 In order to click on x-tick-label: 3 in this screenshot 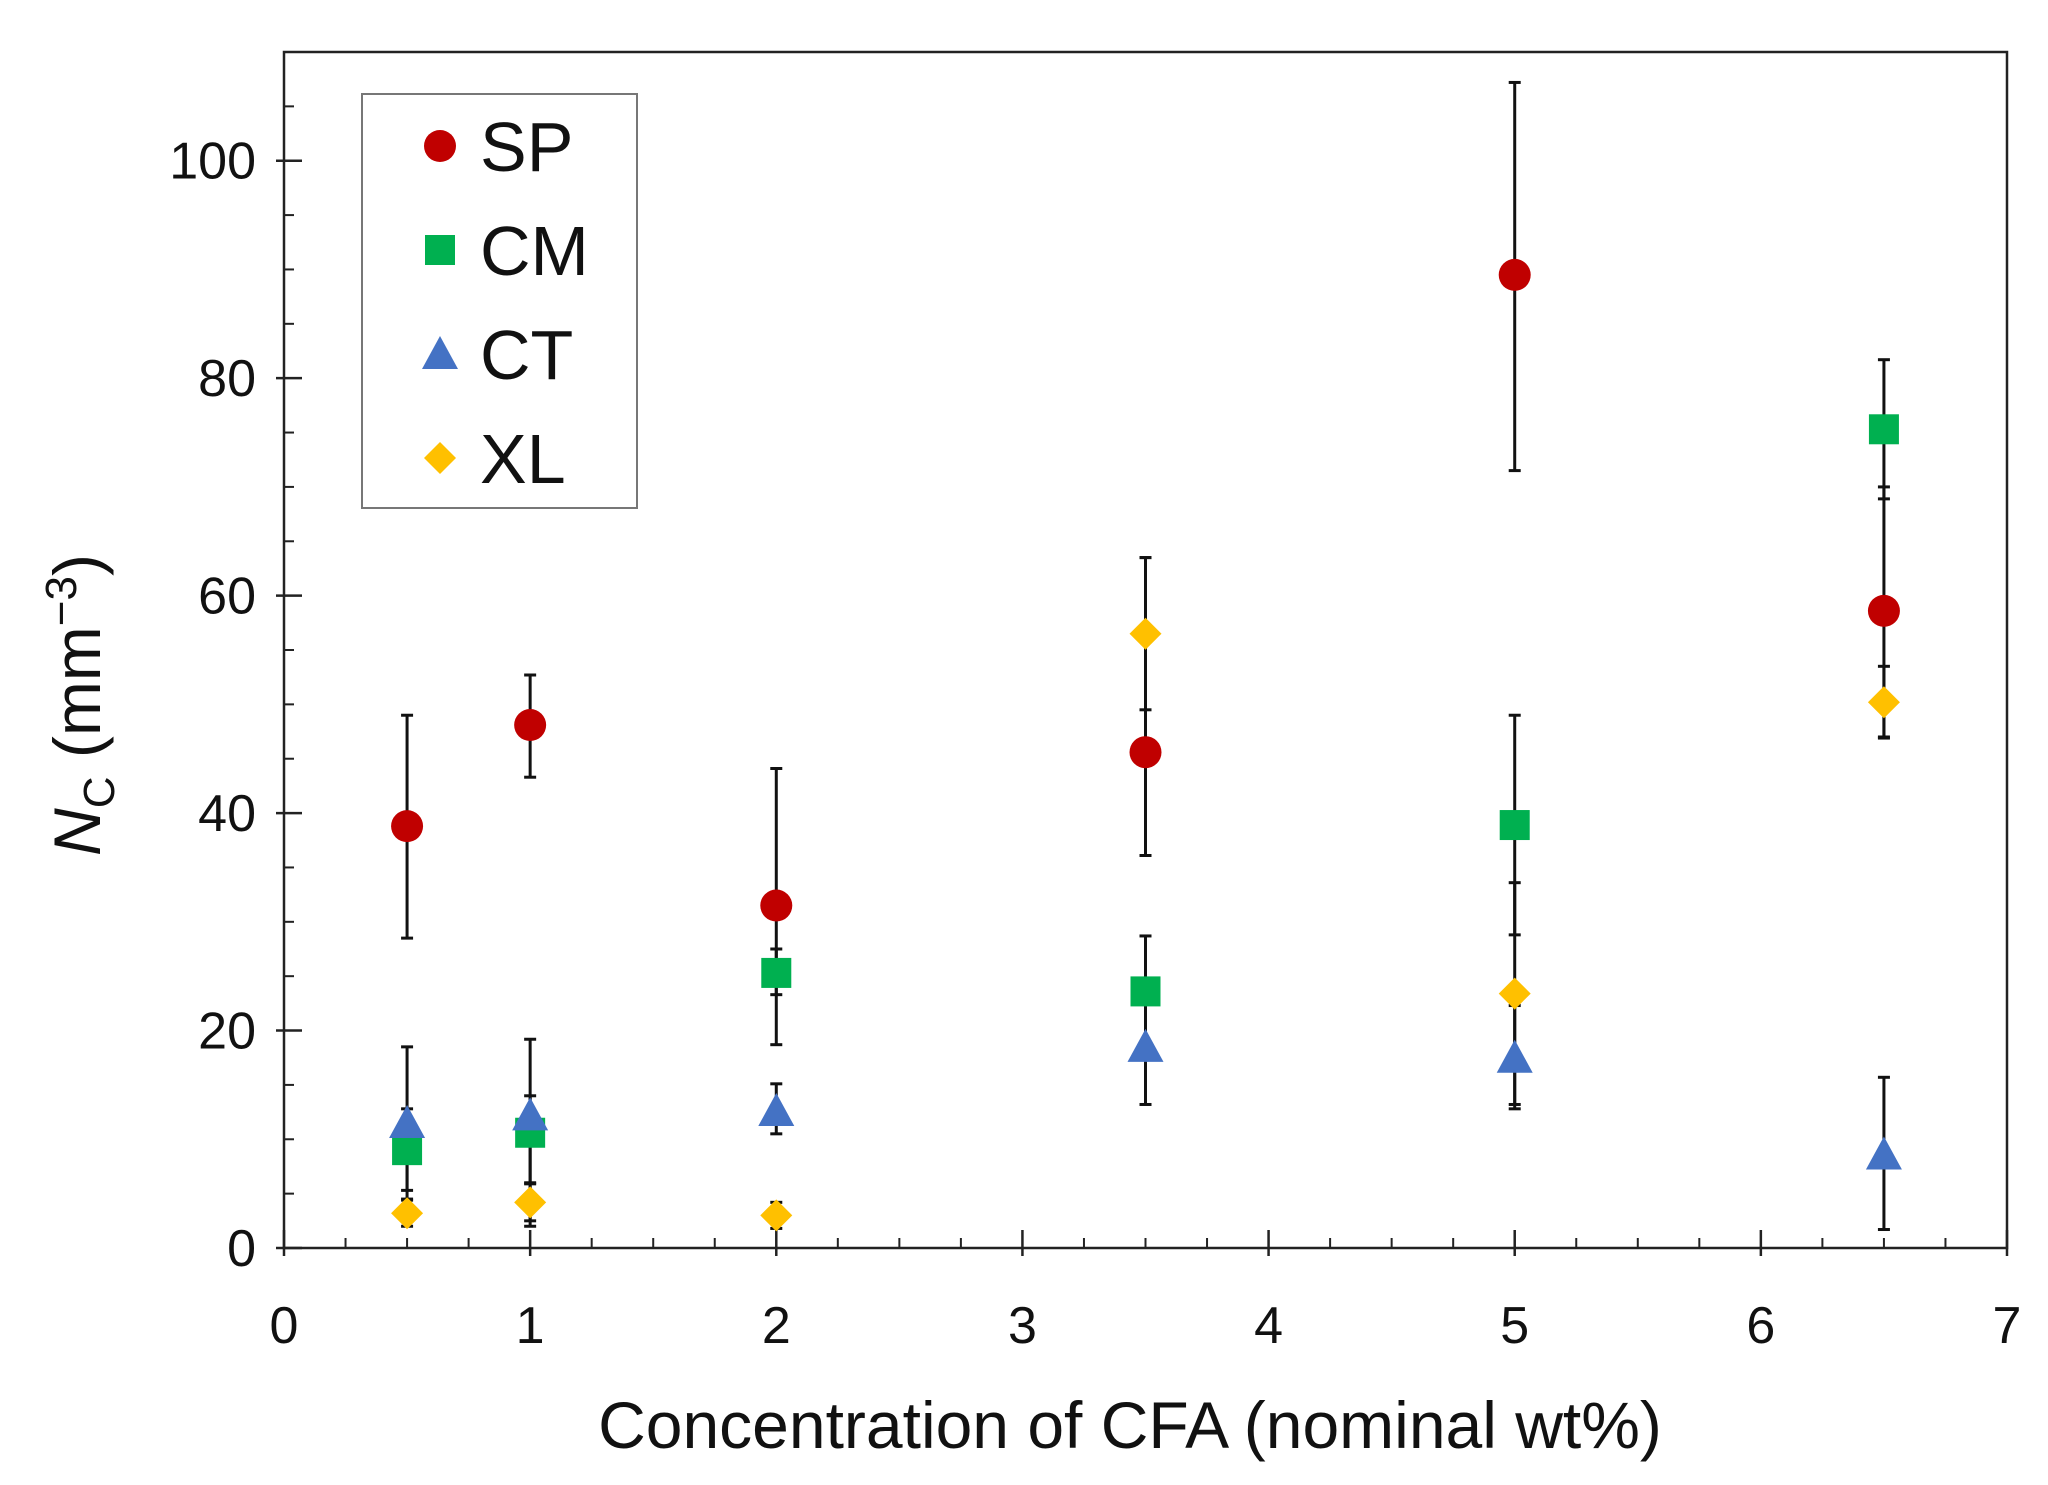, I will do `click(1022, 1326)`.